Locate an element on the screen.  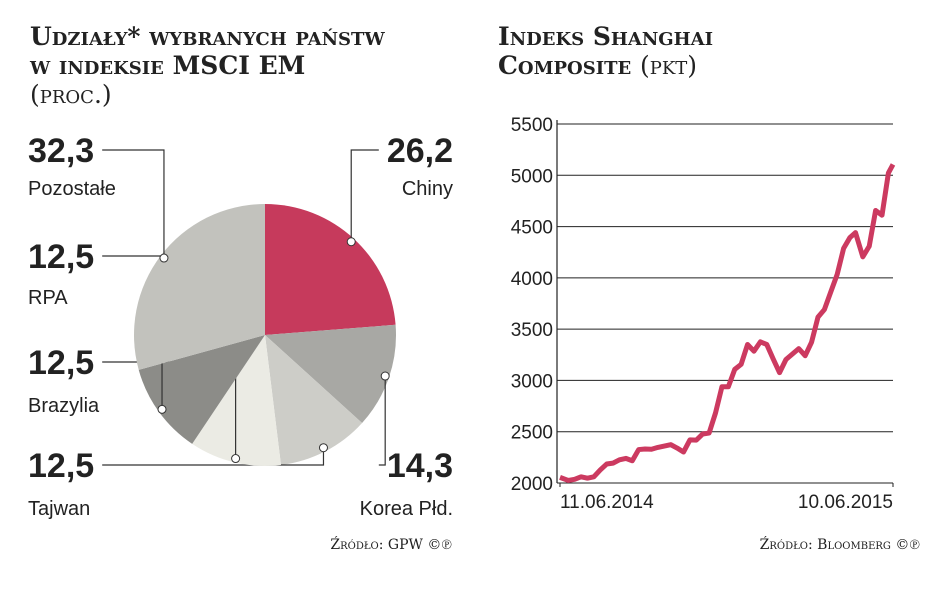
category-label: Tajwan is located at coordinates (59, 509).